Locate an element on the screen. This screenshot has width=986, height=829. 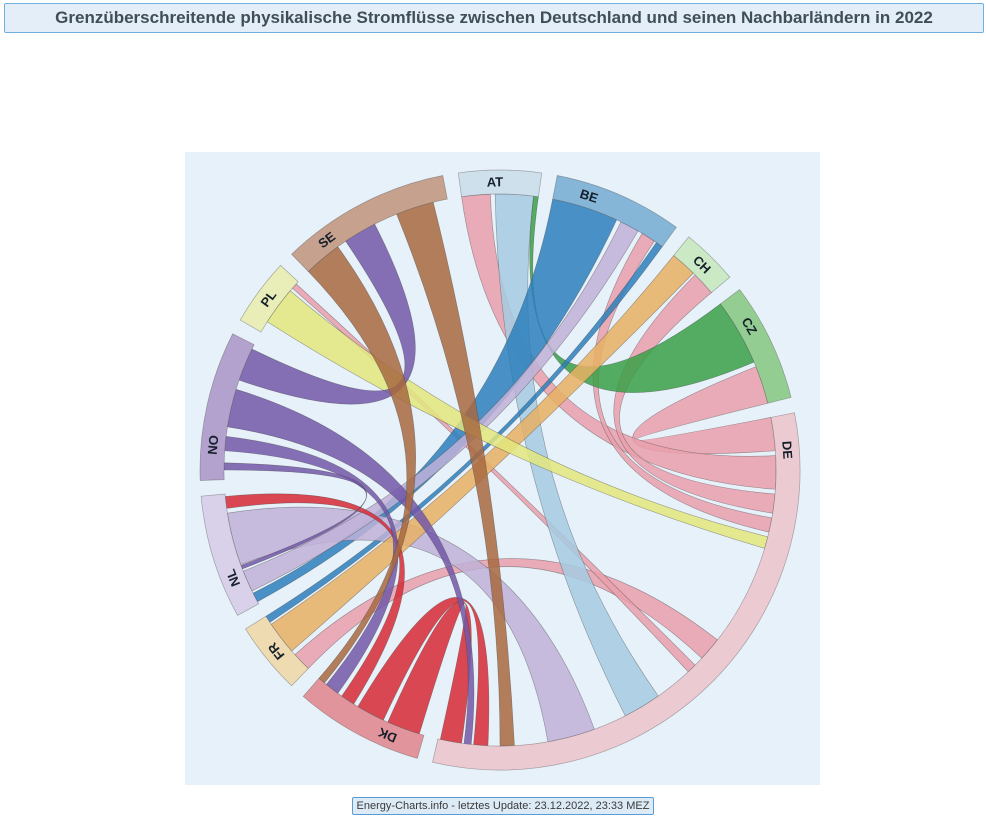
flow-DK-NL is located at coordinates (314, 599).